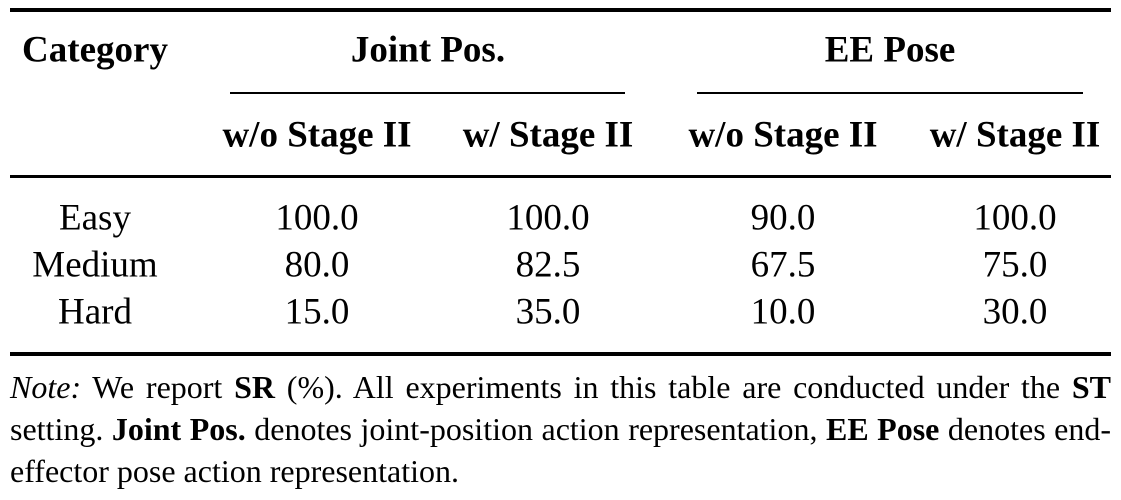 The height and width of the screenshot is (500, 1121). I want to click on cell: 15.0, so click(317, 312).